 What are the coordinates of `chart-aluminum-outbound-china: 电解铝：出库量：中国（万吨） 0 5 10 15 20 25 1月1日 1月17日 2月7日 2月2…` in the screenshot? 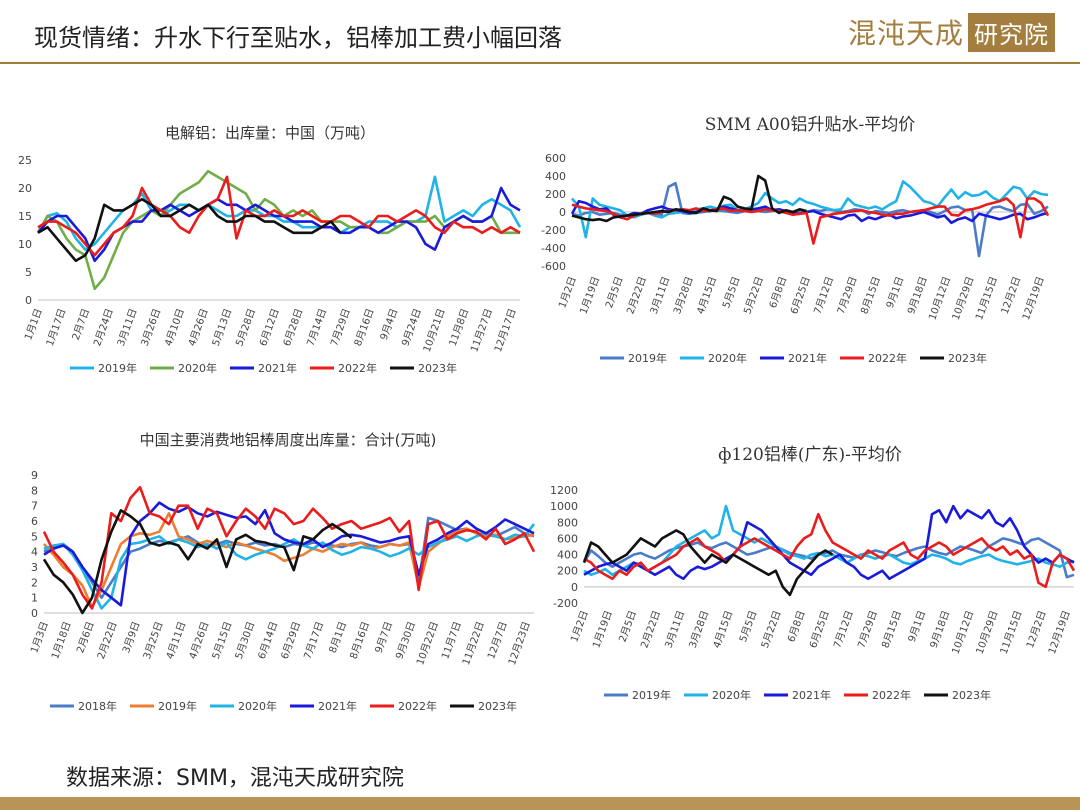 It's located at (270, 249).